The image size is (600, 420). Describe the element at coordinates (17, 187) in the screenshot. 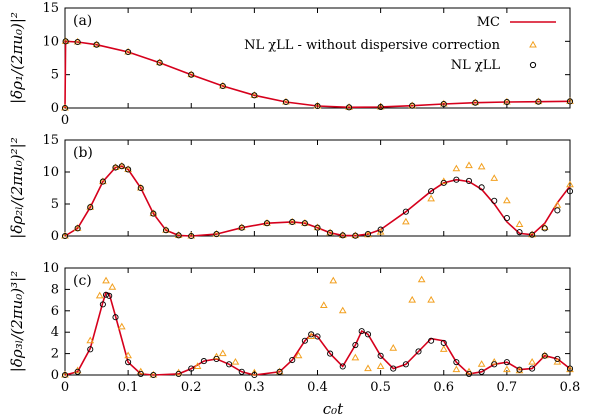

I see `y-axis-label: |δρ₂ₗ/(2πu₀)²|²` at that location.